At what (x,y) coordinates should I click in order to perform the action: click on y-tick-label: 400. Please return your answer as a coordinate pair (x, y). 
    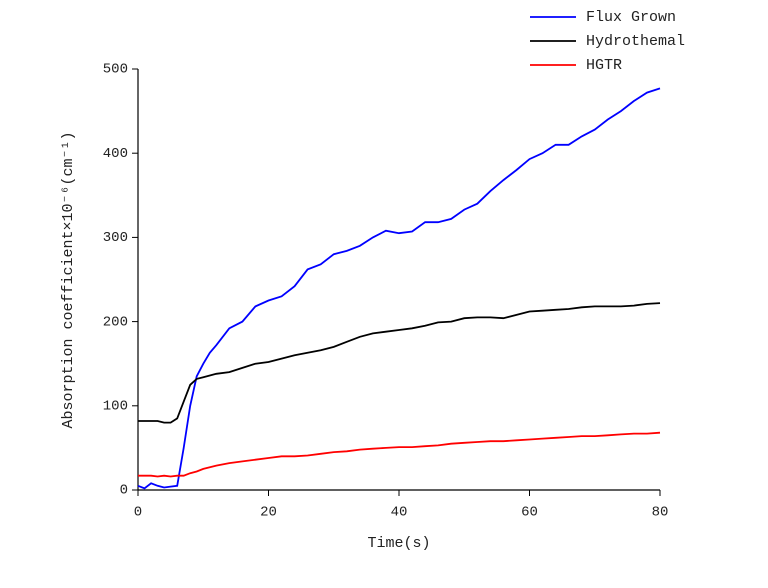
    Looking at the image, I should click on (115, 154).